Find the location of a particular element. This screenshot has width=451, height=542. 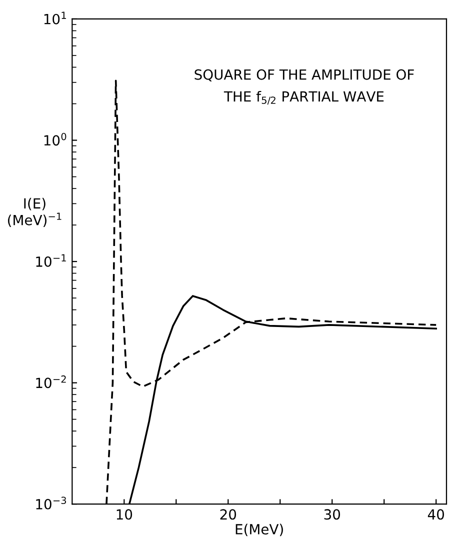

y-tick-label: 10$^{0}$ is located at coordinates (55, 139).